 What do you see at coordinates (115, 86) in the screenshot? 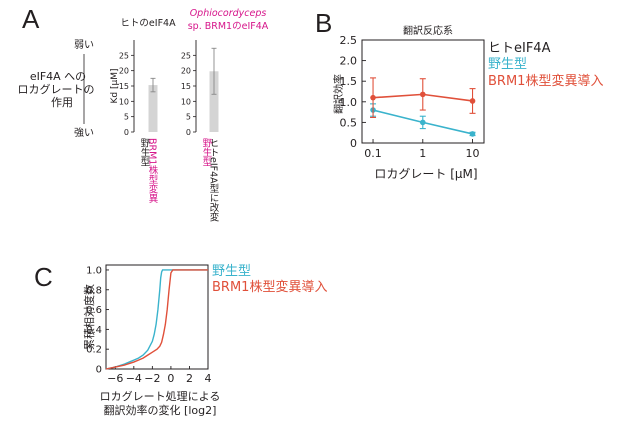
I see `y-axis-label-kd: Kd [μM]` at bounding box center [115, 86].